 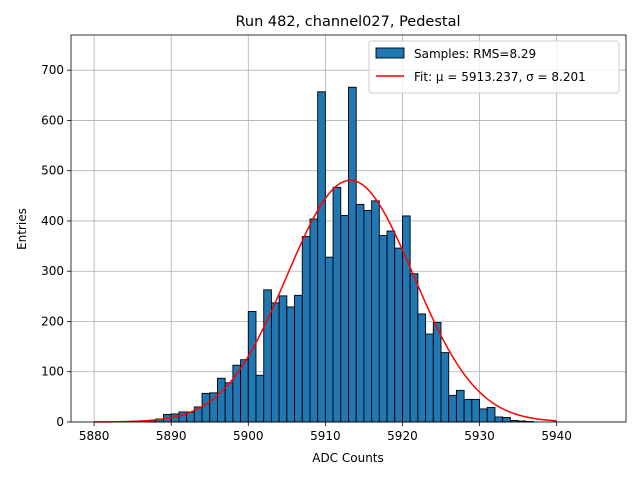 What do you see at coordinates (348, 458) in the screenshot?
I see `x-axis-label: ADC Counts` at bounding box center [348, 458].